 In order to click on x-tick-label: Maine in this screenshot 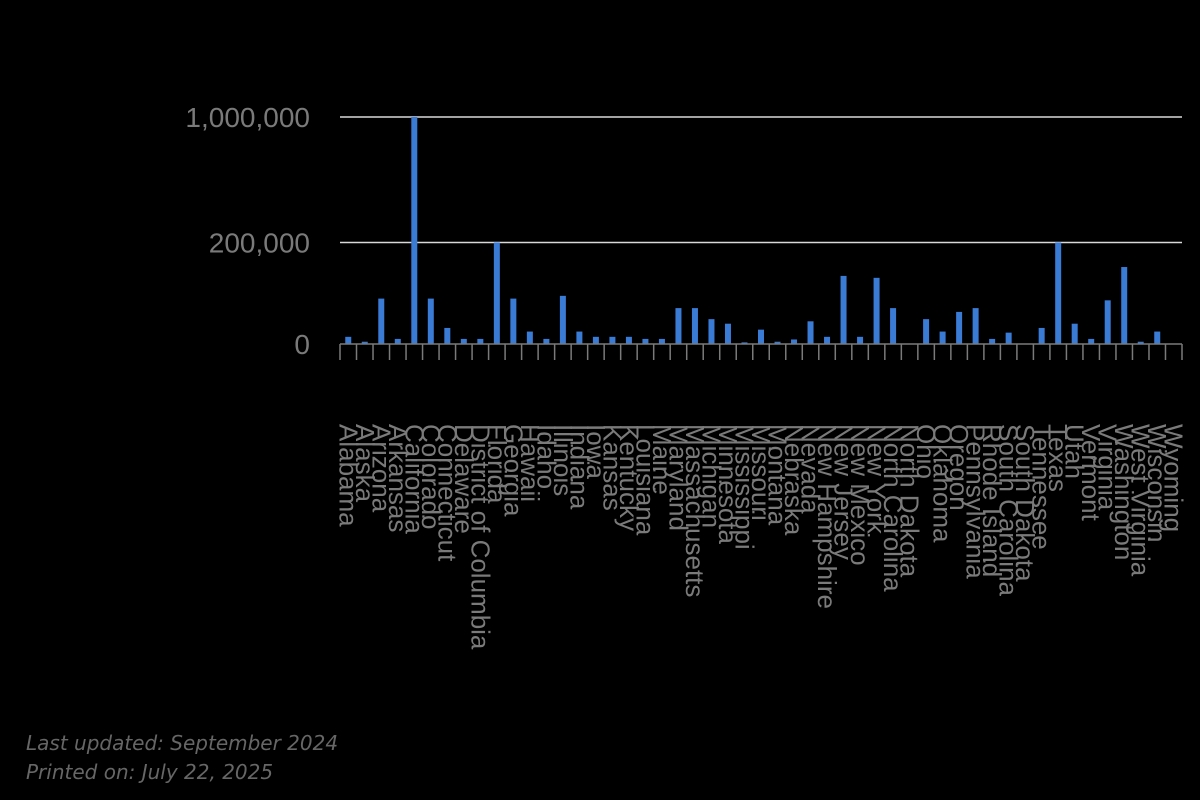, I will do `click(662, 459)`.